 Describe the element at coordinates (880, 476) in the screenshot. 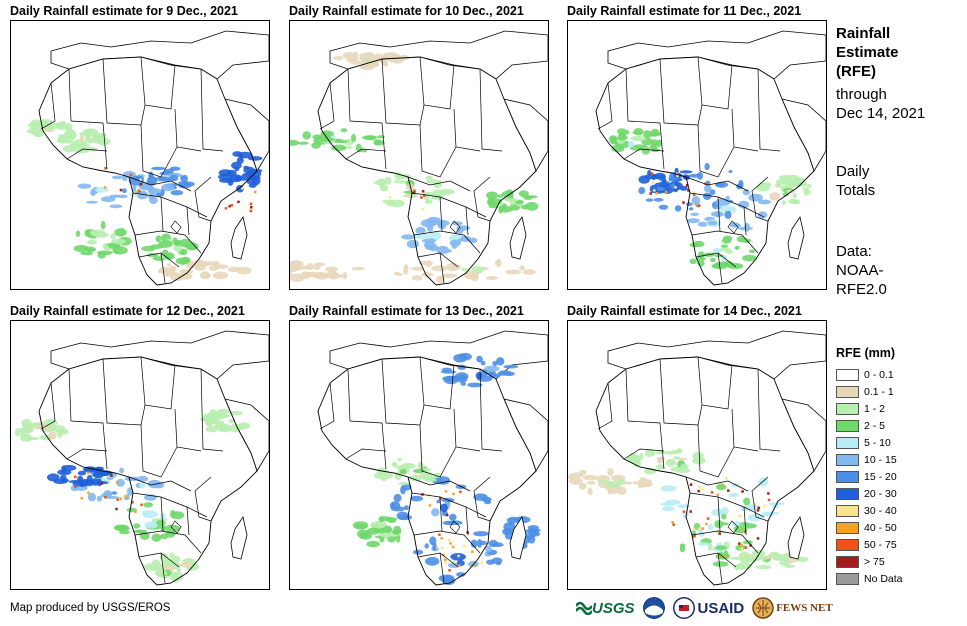

I see `legend-label: 15 - 20` at that location.